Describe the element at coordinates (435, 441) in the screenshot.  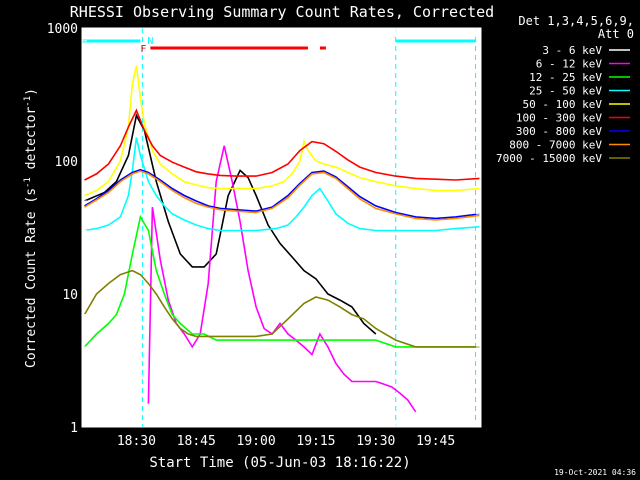
I see `x-tick-label: 19:45` at that location.